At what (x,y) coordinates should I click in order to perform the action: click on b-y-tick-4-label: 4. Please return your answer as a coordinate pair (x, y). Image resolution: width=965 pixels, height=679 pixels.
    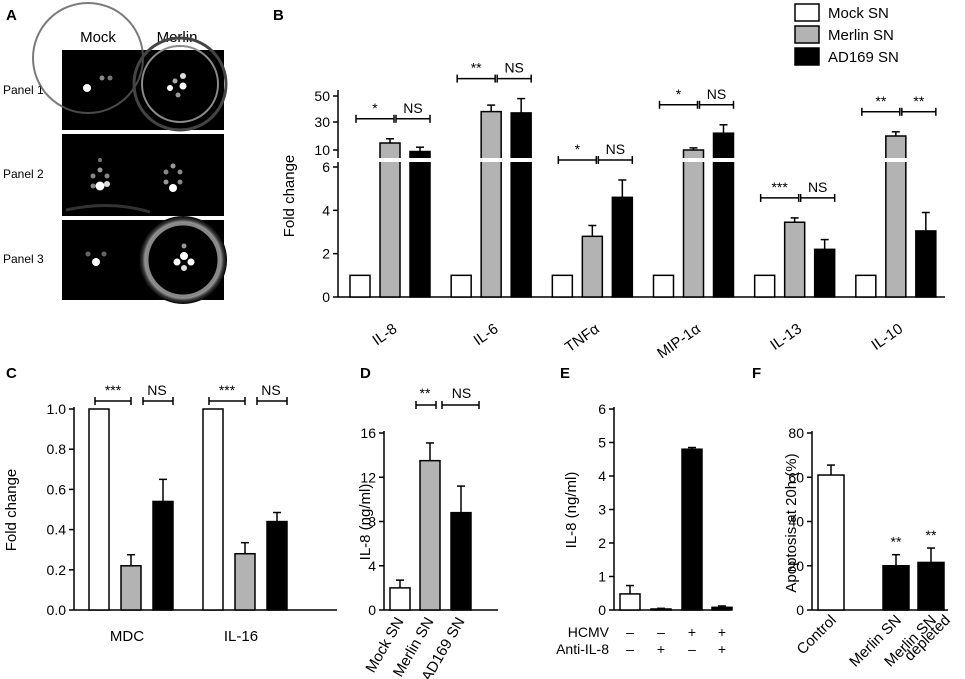
    Looking at the image, I should click on (326, 210).